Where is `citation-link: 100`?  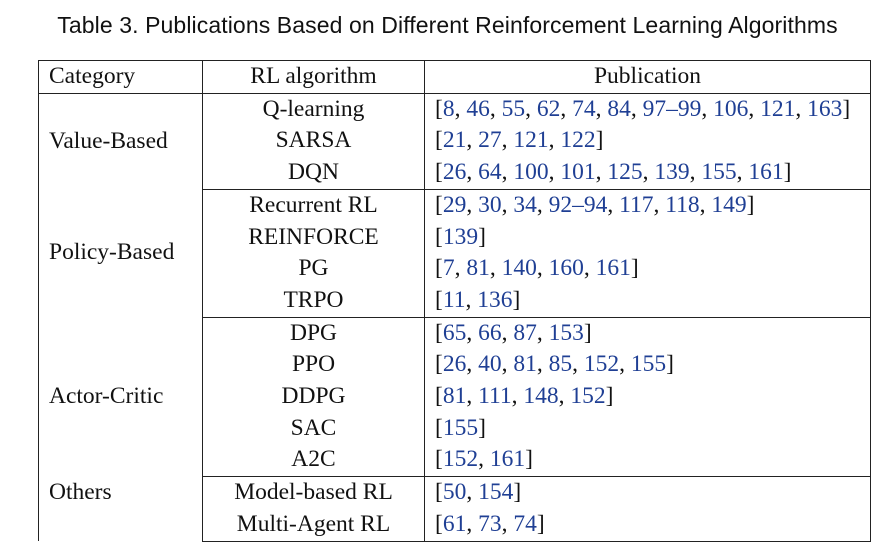
citation-link: 100 is located at coordinates (531, 172).